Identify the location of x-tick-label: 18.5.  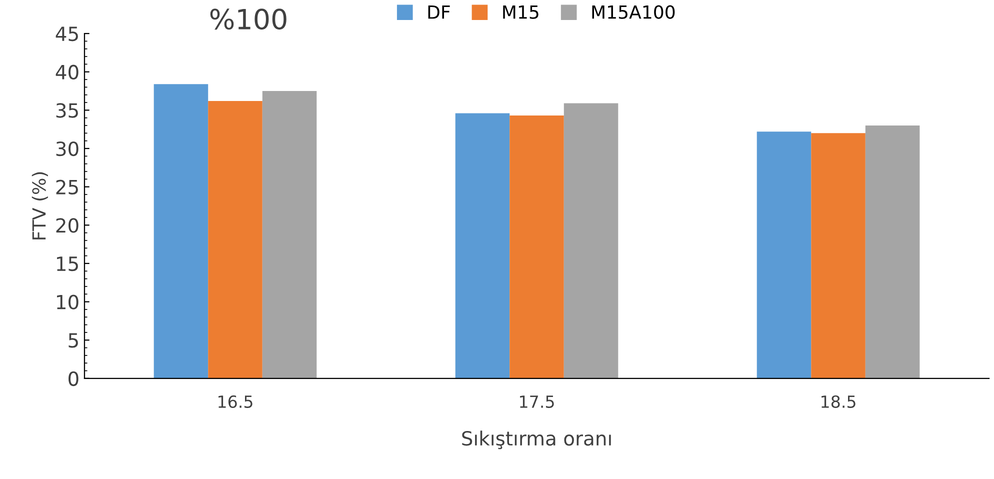
(839, 401).